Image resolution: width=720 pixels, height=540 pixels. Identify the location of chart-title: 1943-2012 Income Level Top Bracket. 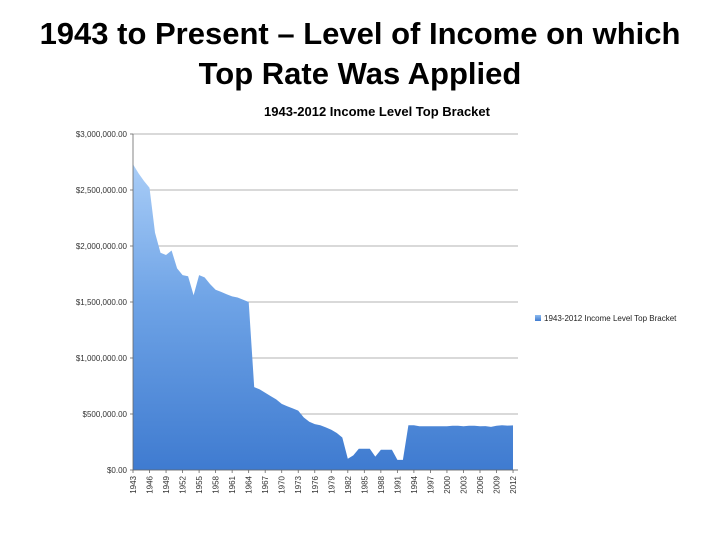
(377, 111).